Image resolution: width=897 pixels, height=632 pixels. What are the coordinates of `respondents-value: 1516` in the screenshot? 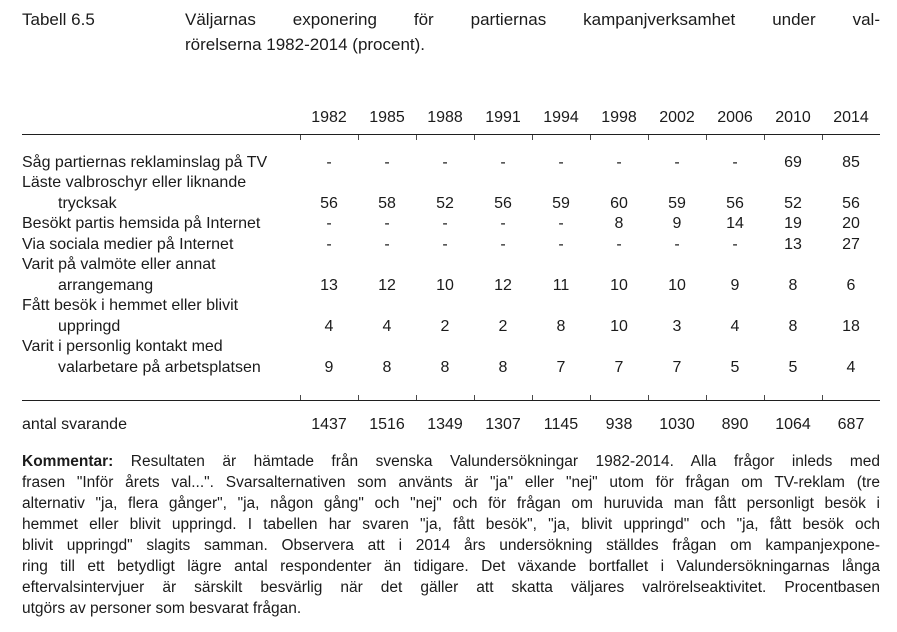 It's located at (387, 424).